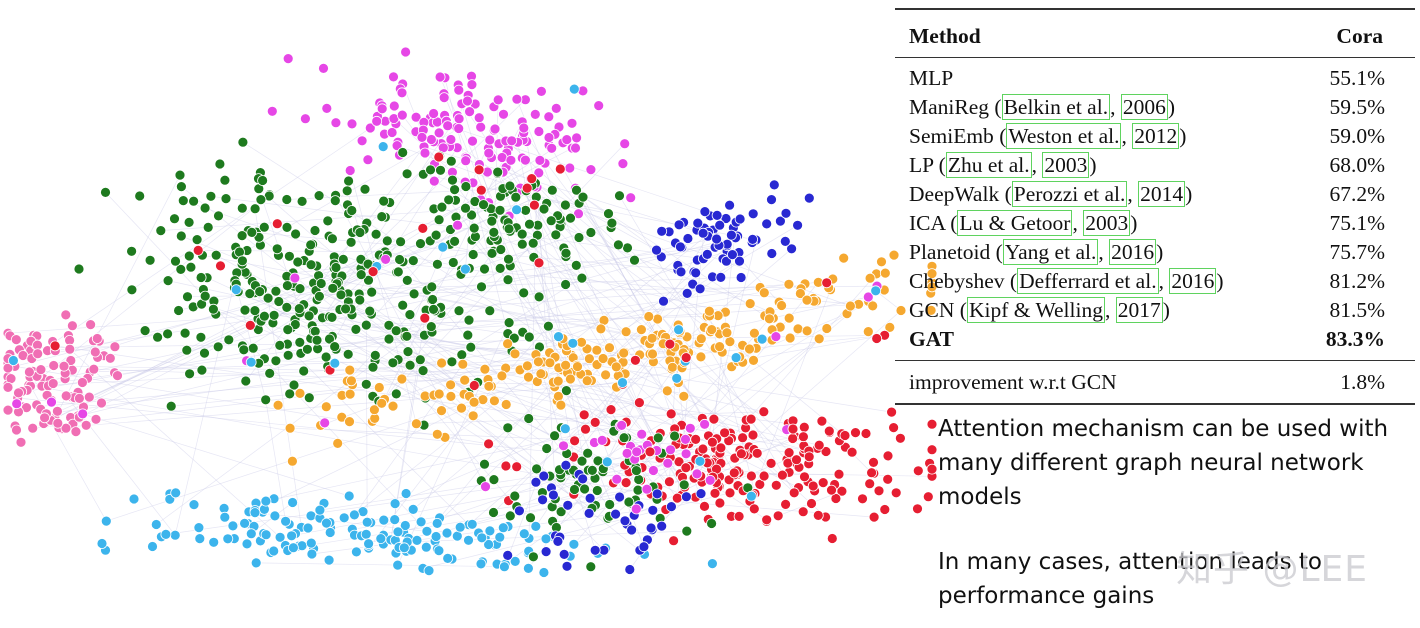  Describe the element at coordinates (1144, 107) in the screenshot. I see `citation-year-link: 2006` at that location.